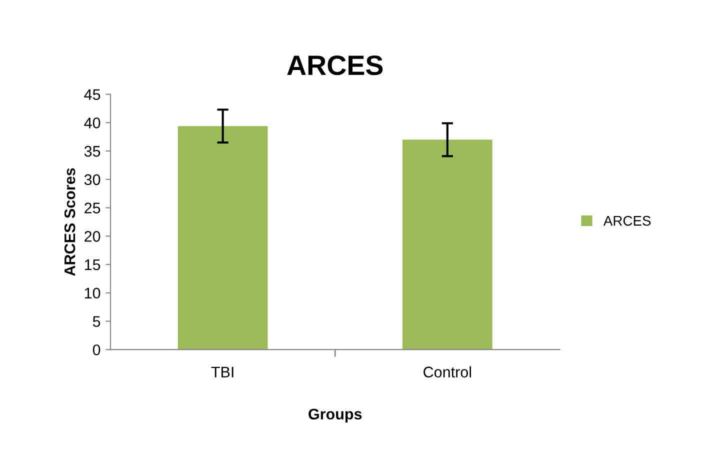 The width and height of the screenshot is (713, 460). I want to click on legend-label: ARCES, so click(627, 221).